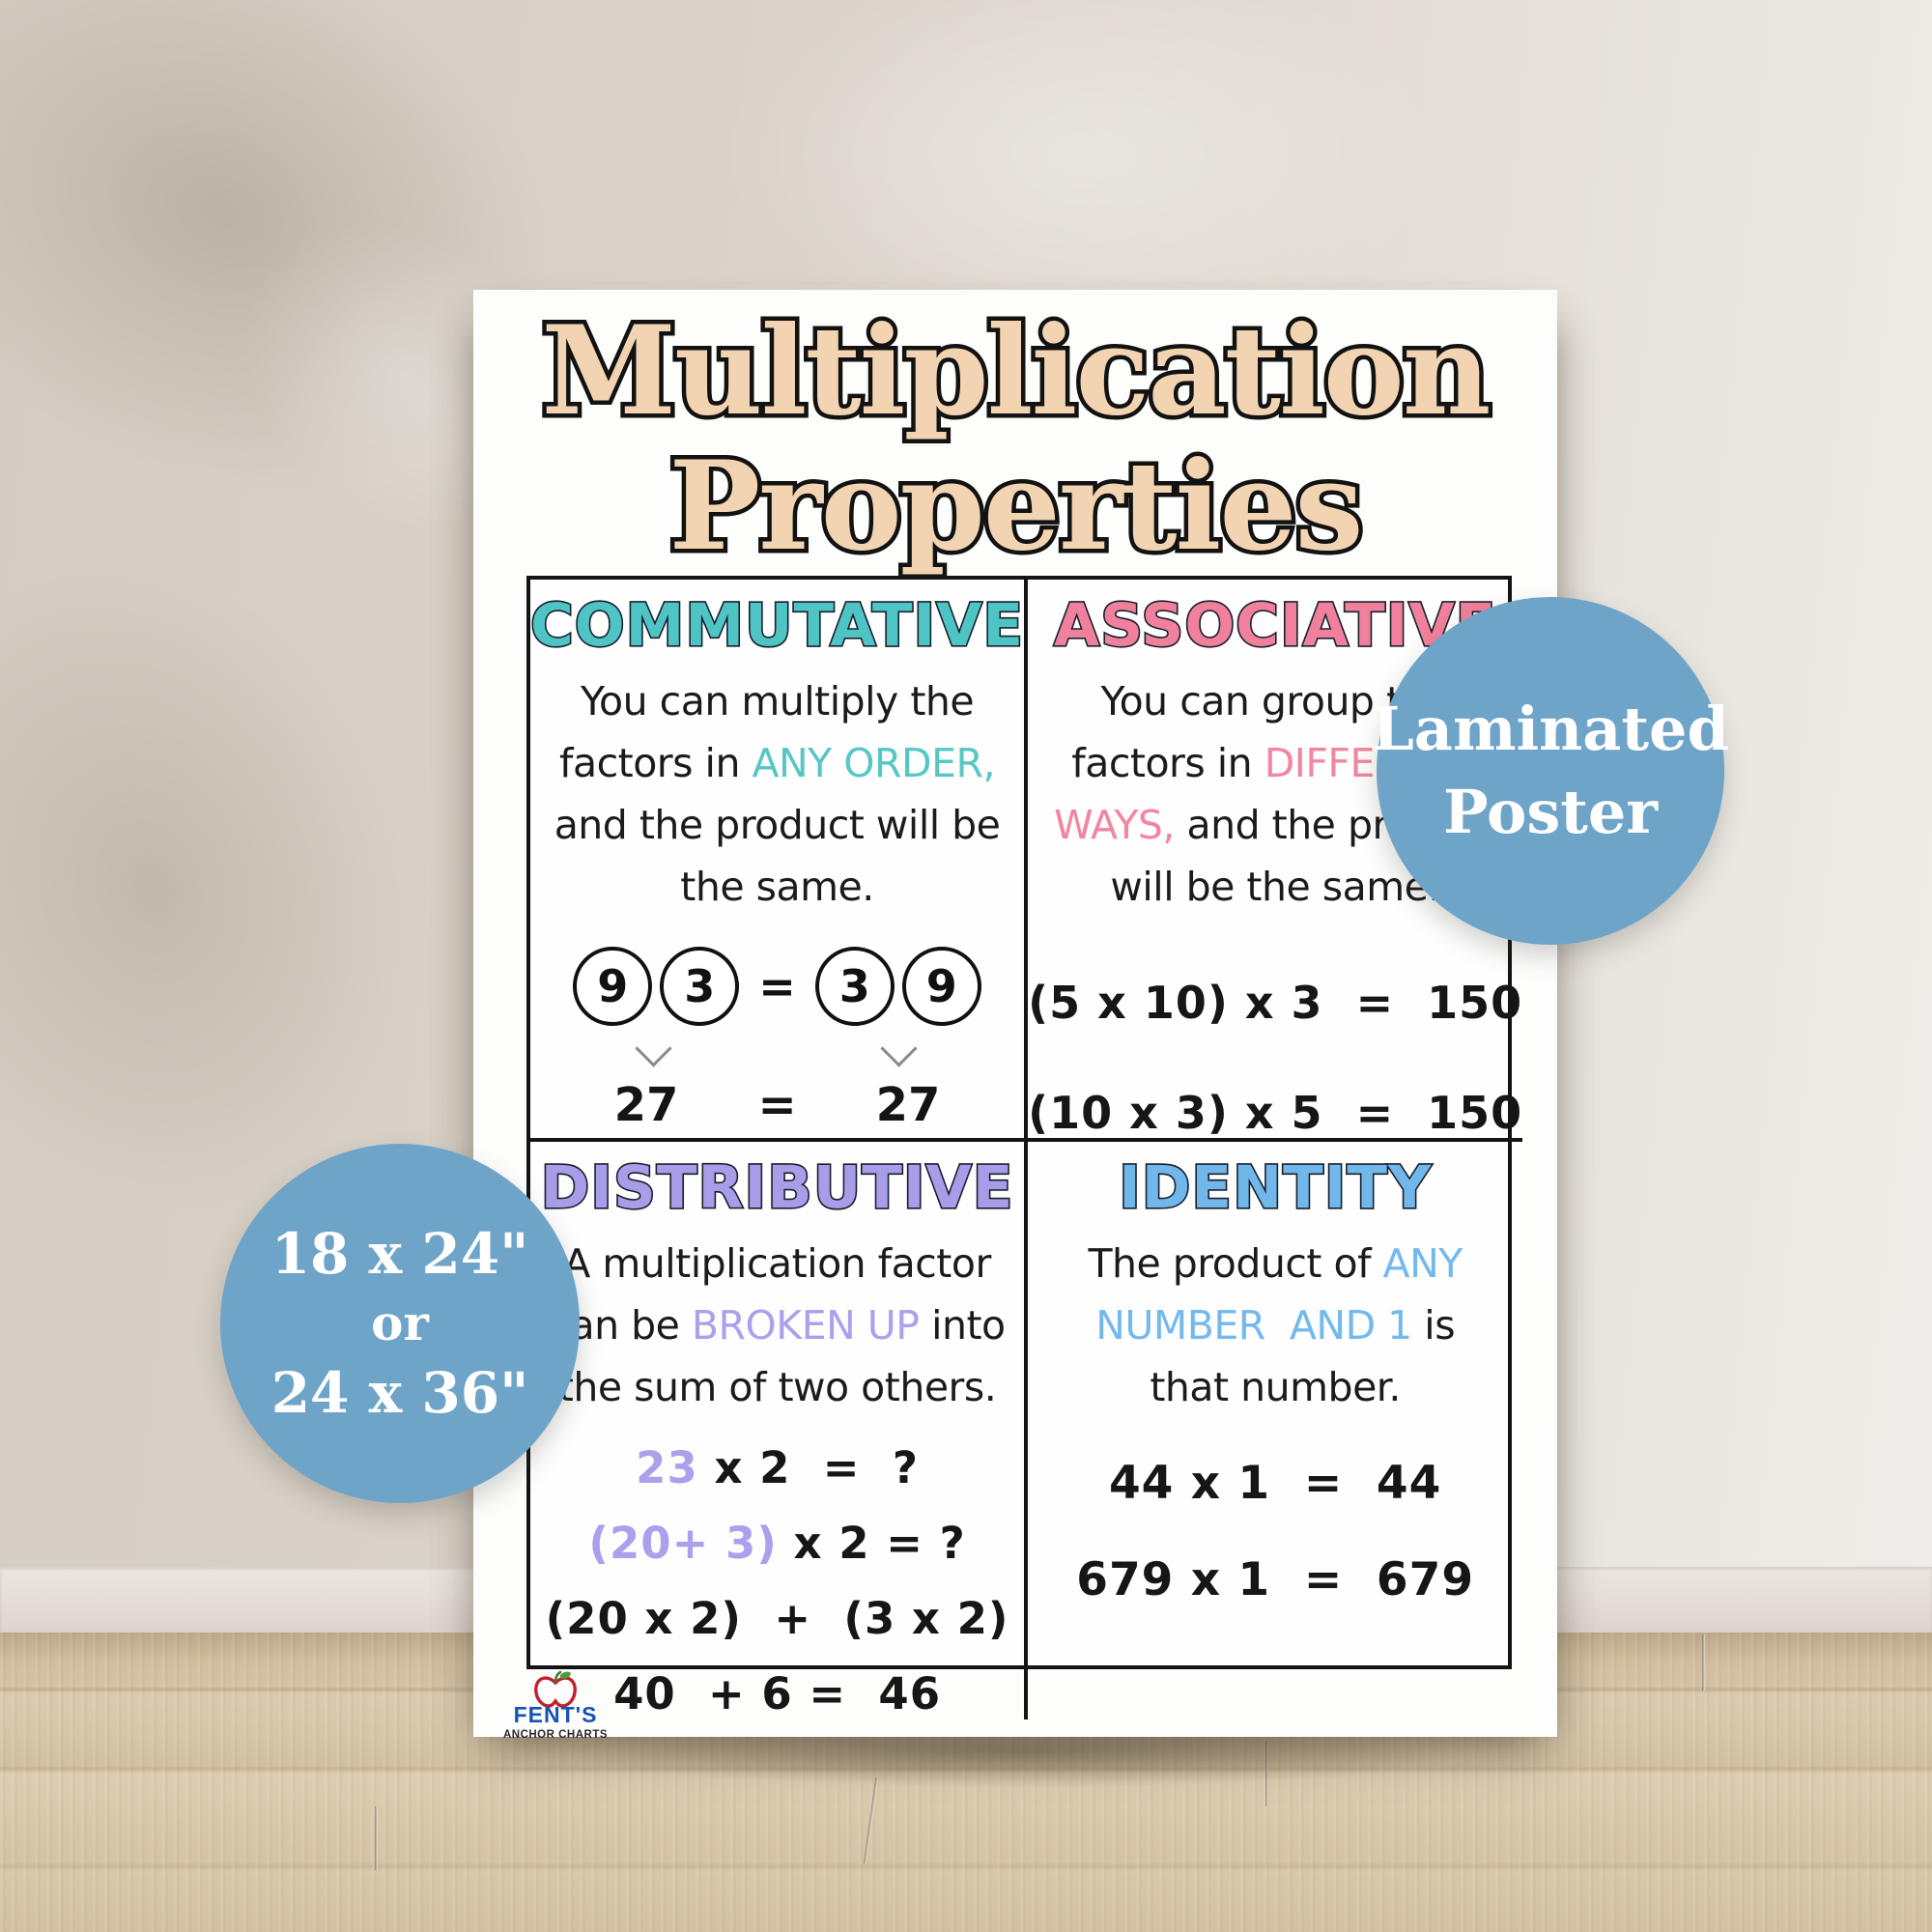 Image resolution: width=1932 pixels, height=1932 pixels. Describe the element at coordinates (683, 1543) in the screenshot. I see `accent-text: (20+ 3)` at that location.